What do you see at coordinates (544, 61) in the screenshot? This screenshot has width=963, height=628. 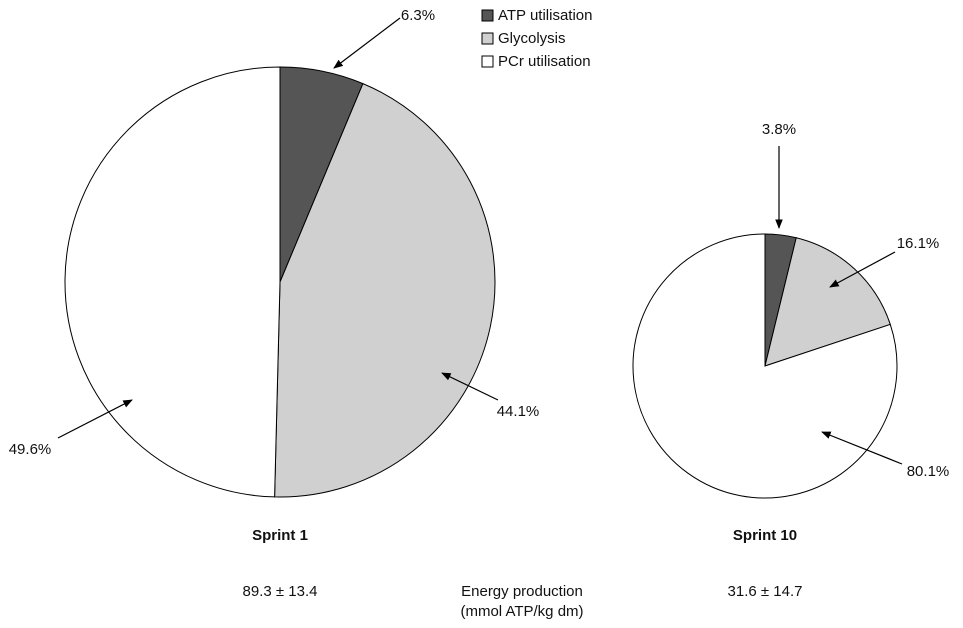 I see `legend-label: PCr utilisation` at bounding box center [544, 61].